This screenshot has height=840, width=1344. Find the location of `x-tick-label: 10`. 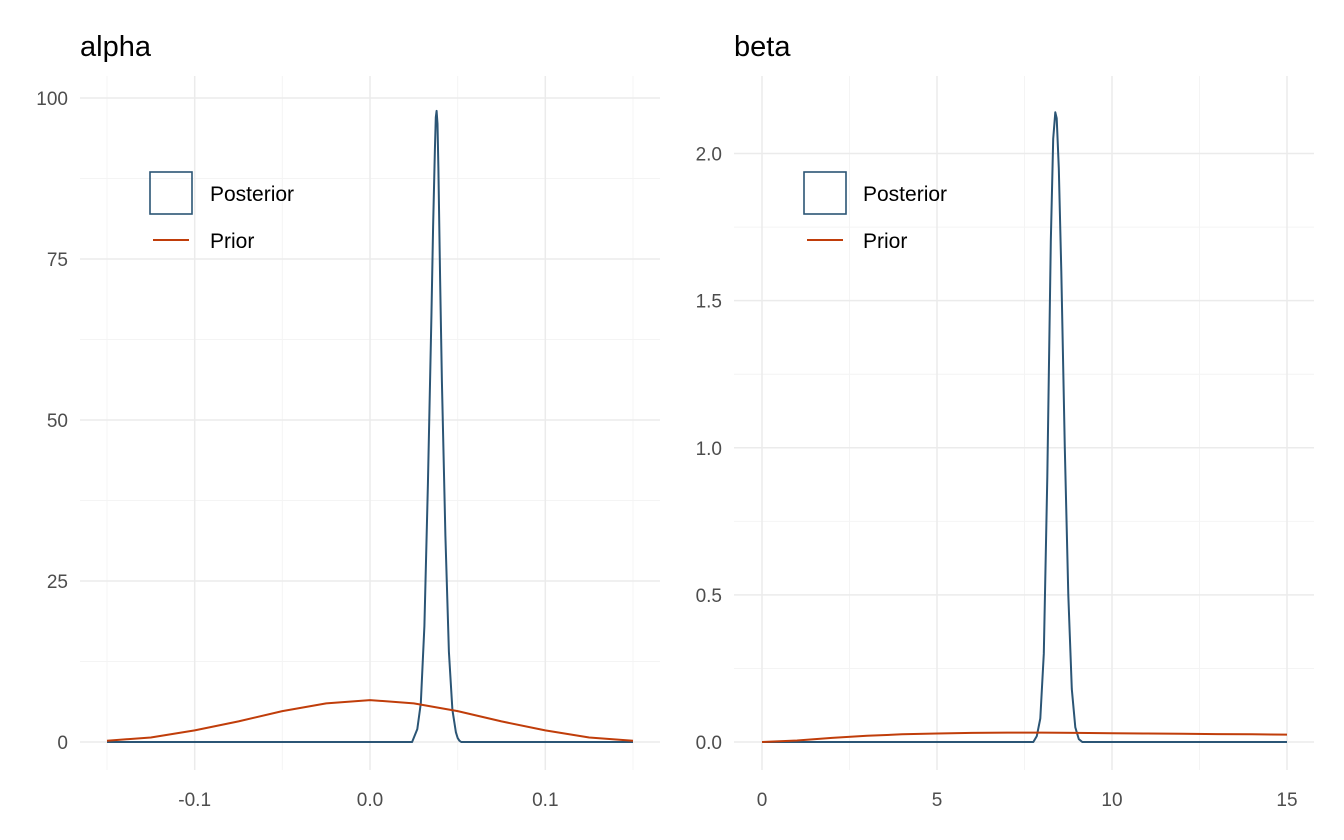

x-tick-label: 10 is located at coordinates (1111, 800).